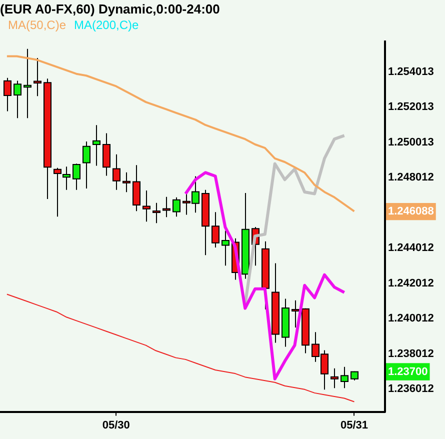 The width and height of the screenshot is (445, 439). What do you see at coordinates (411, 72) in the screenshot?
I see `y-tick-label: 1.254013` at bounding box center [411, 72].